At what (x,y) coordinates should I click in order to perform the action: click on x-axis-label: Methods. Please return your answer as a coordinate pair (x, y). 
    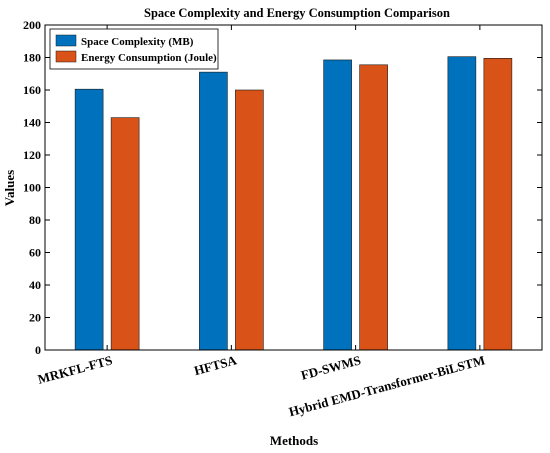
    Looking at the image, I should click on (294, 440).